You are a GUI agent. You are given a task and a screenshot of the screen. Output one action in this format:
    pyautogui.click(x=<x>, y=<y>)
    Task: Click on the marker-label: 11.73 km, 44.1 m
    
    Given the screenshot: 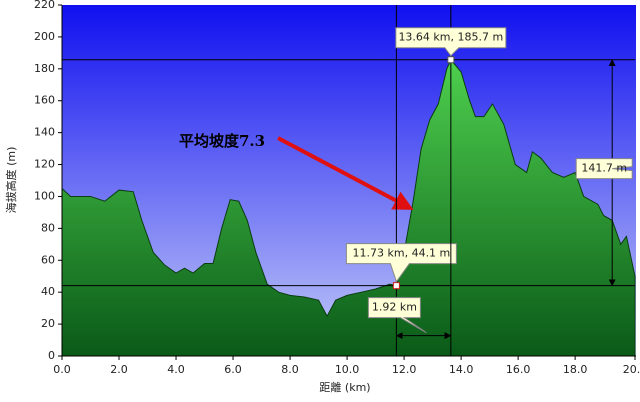 What is the action you would take?
    pyautogui.click(x=402, y=253)
    